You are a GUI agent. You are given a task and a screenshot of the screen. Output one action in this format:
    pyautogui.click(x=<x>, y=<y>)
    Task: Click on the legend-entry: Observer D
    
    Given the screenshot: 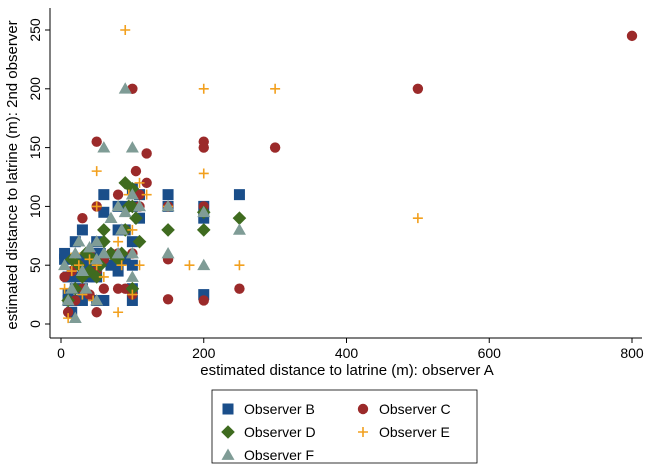 What is the action you would take?
    pyautogui.click(x=268, y=432)
    